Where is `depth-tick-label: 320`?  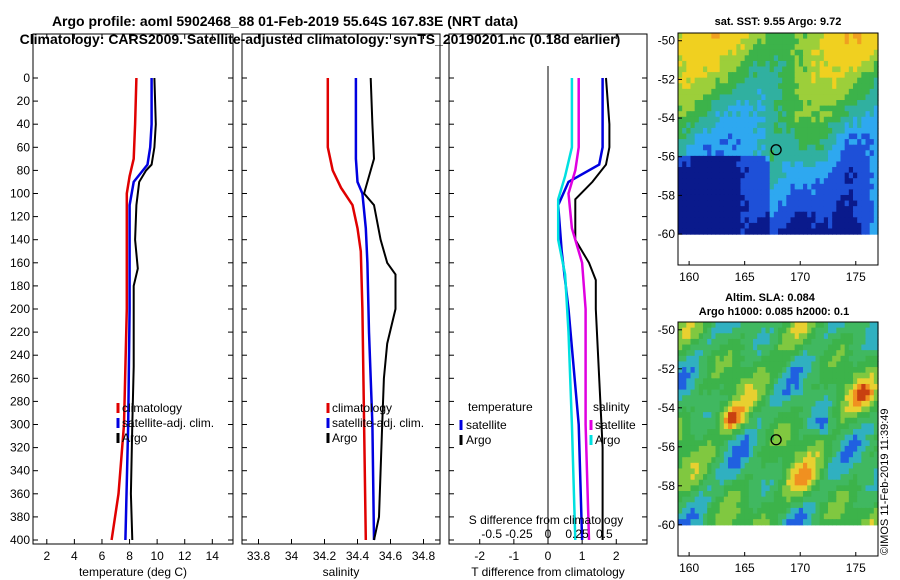
depth-tick-label: 320 is located at coordinates (20, 448).